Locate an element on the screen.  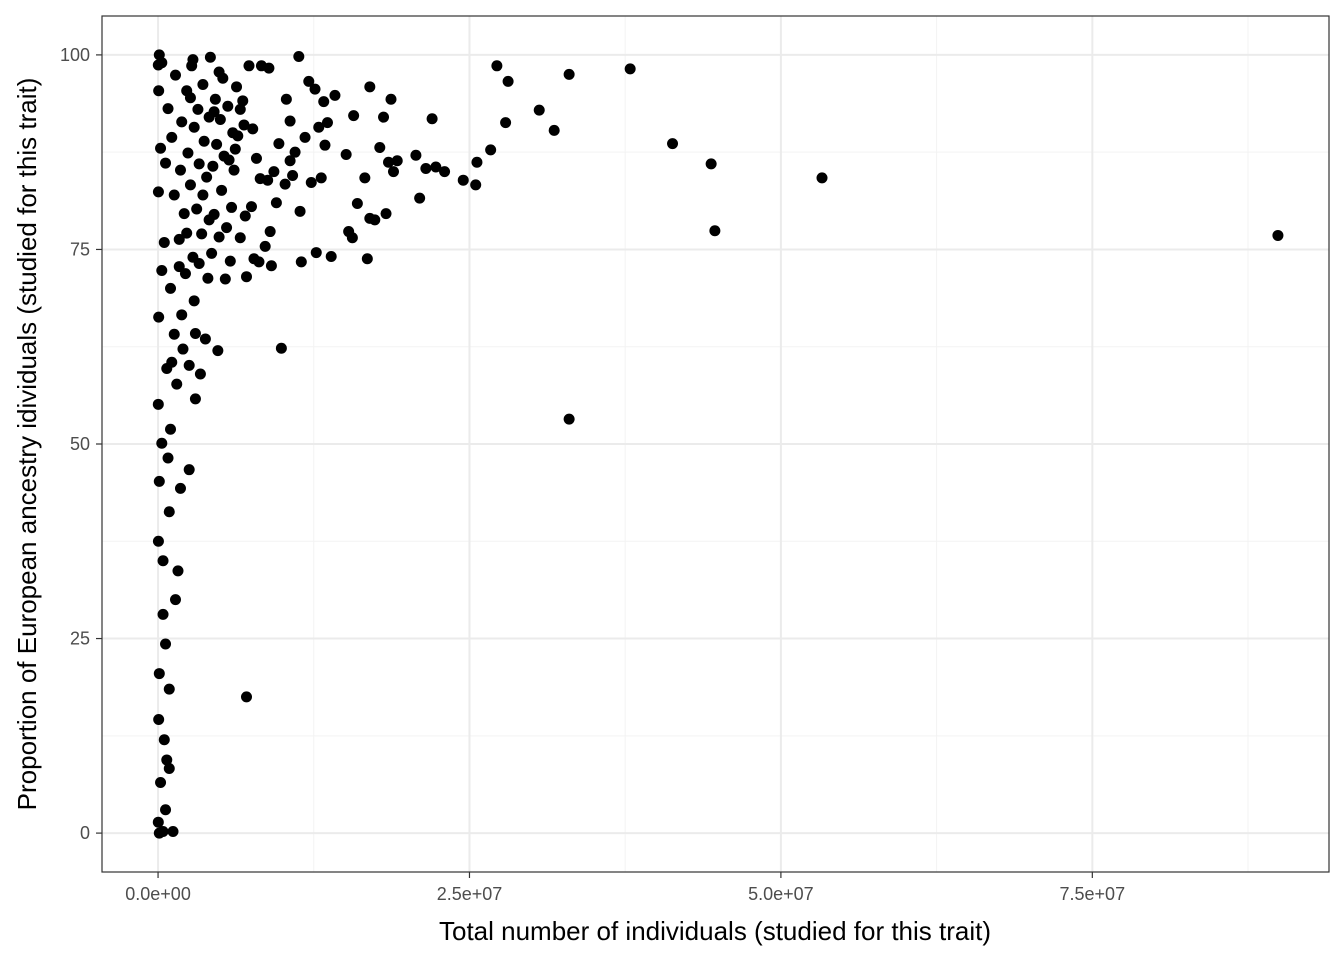
x-tick-label: 2.5e+07 is located at coordinates (470, 894).